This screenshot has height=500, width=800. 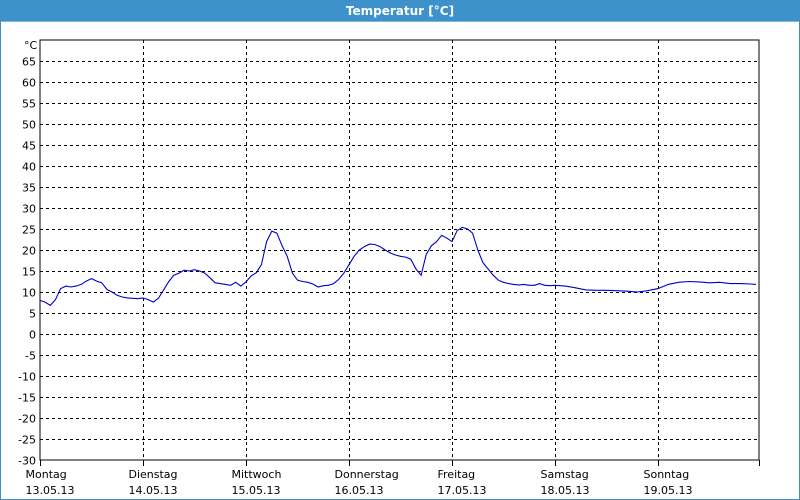 I want to click on x-tick-date-label: 15.05.13, so click(x=256, y=490).